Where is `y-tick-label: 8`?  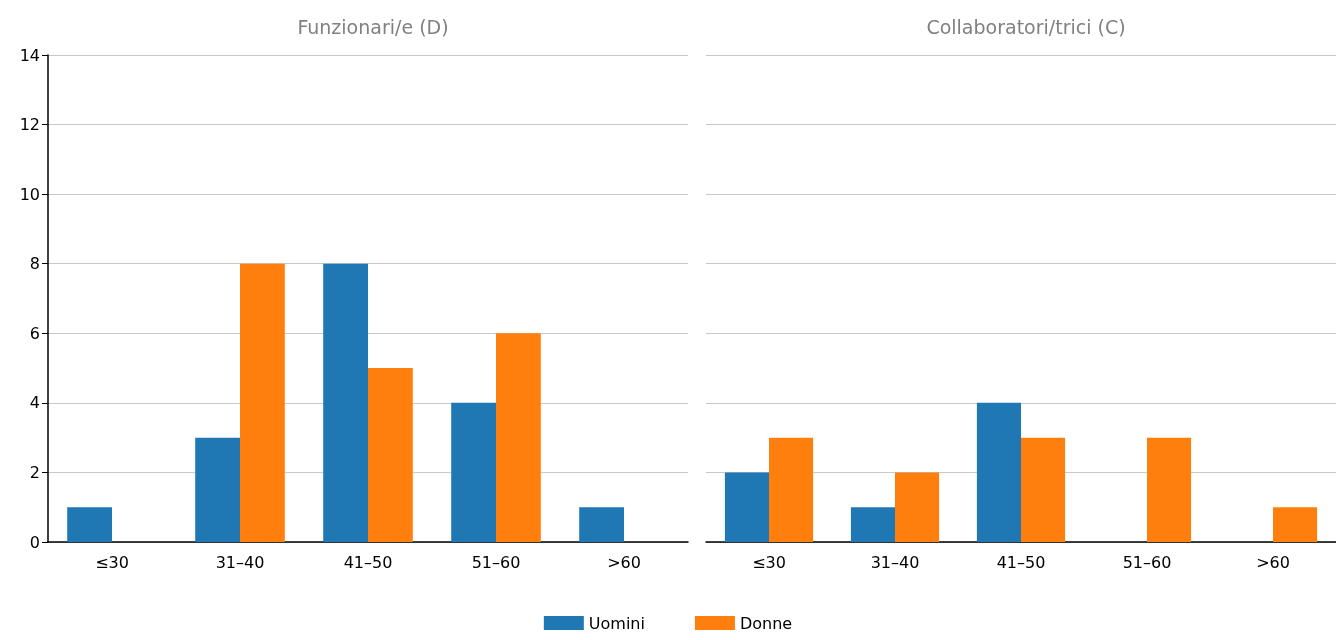 y-tick-label: 8 is located at coordinates (34, 264).